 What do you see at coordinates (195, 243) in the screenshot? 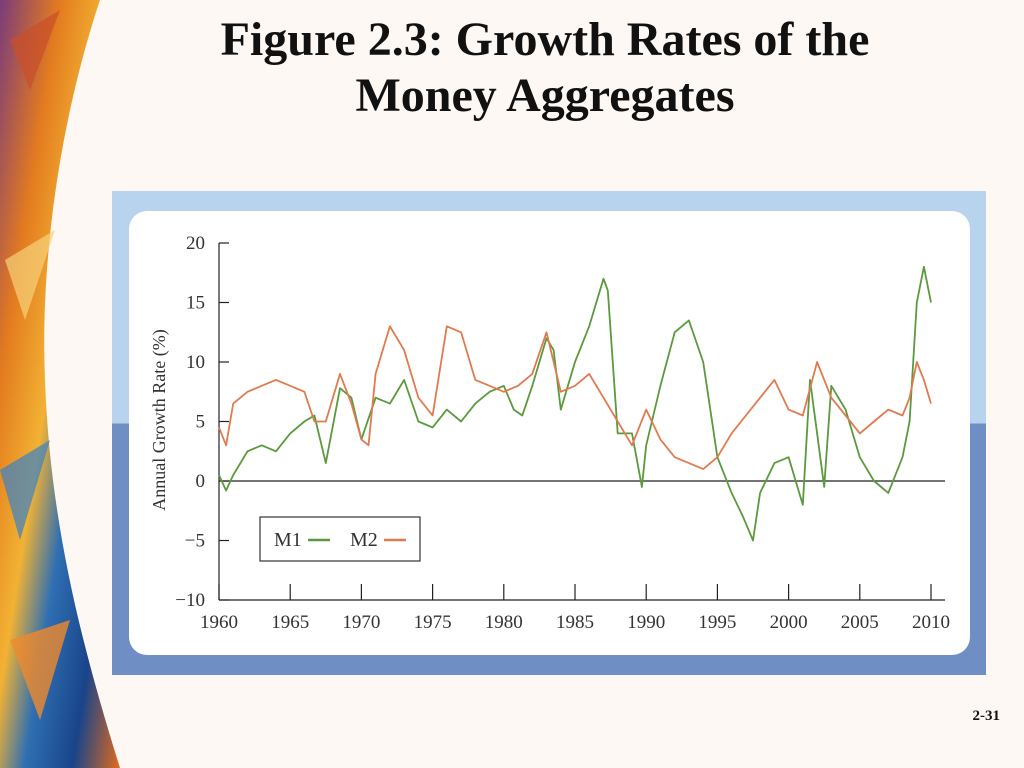
I see `y-tick-label: 20` at bounding box center [195, 243].